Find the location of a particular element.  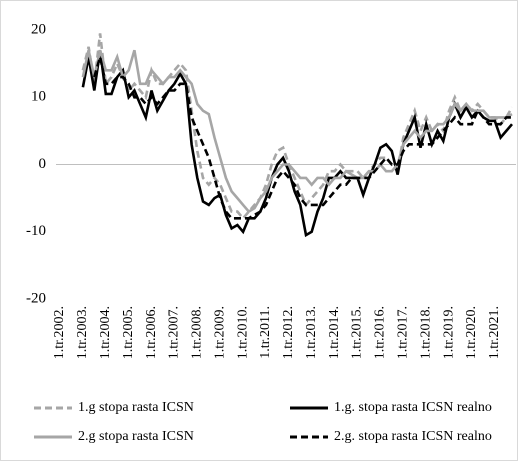

x-tick-label: 1.tr.2016. is located at coordinates (380, 332).